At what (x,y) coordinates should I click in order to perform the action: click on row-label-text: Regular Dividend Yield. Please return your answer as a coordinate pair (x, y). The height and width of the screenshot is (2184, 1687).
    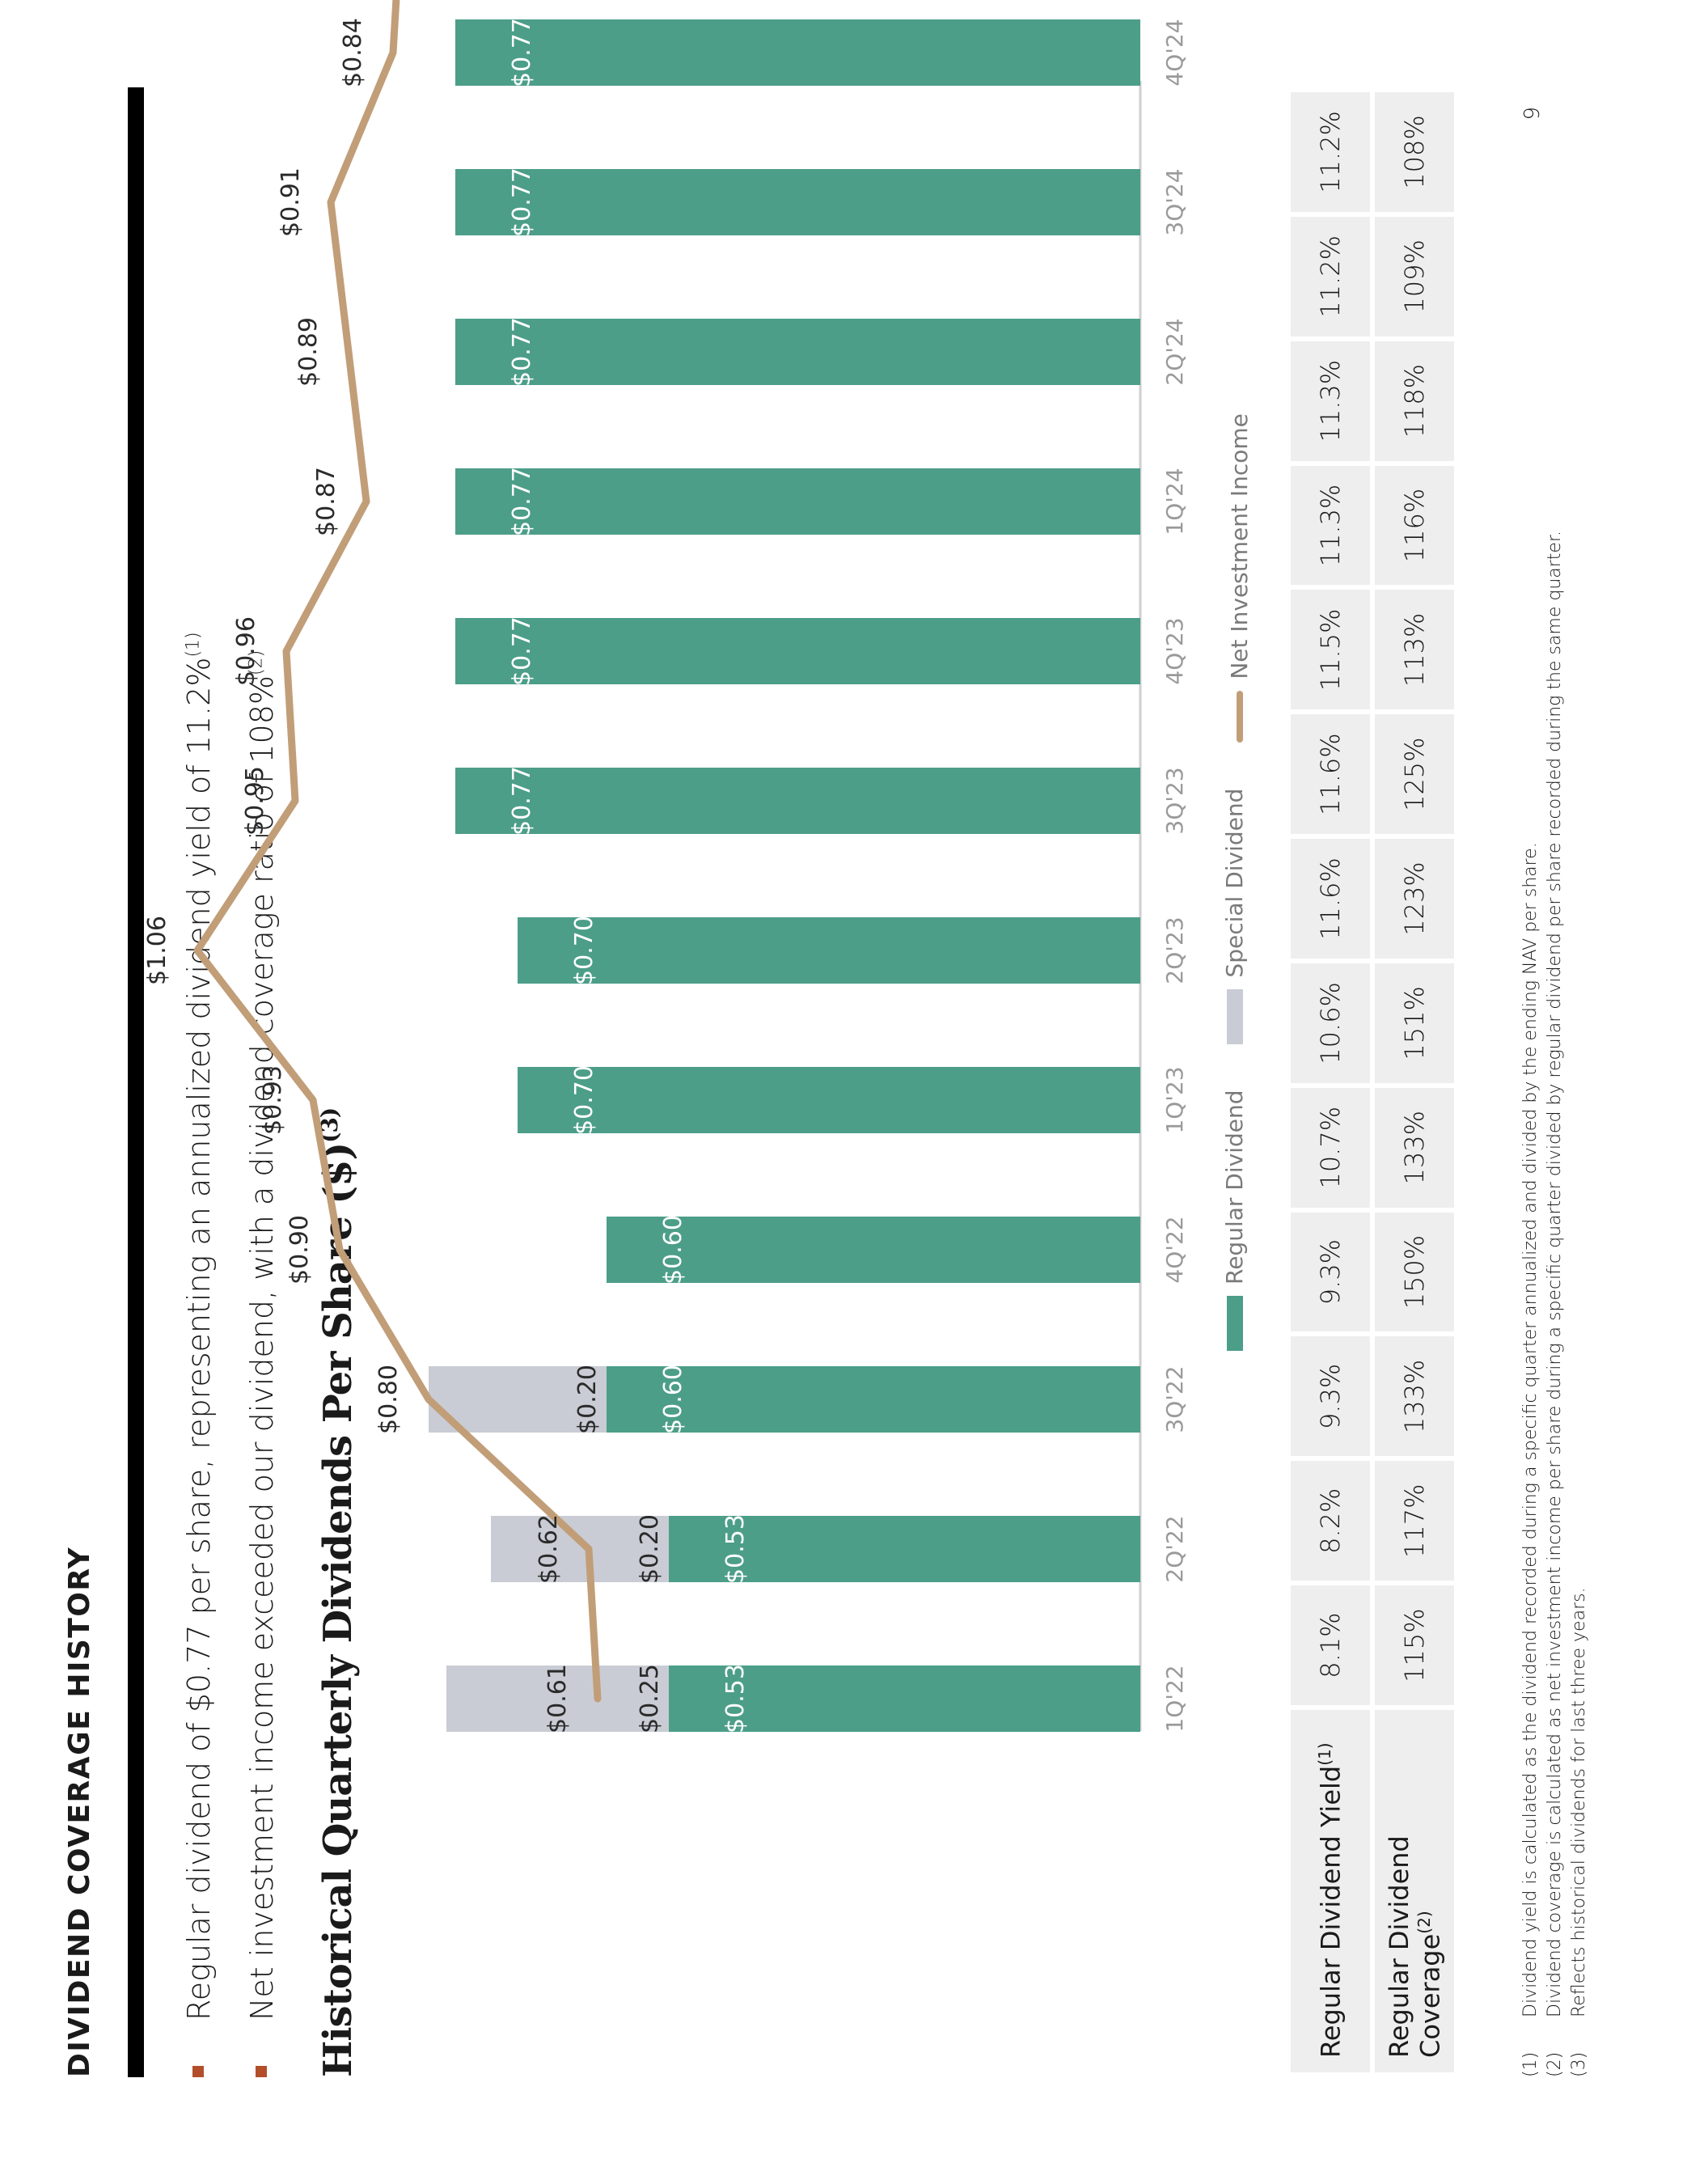
    Looking at the image, I should click on (1331, 1911).